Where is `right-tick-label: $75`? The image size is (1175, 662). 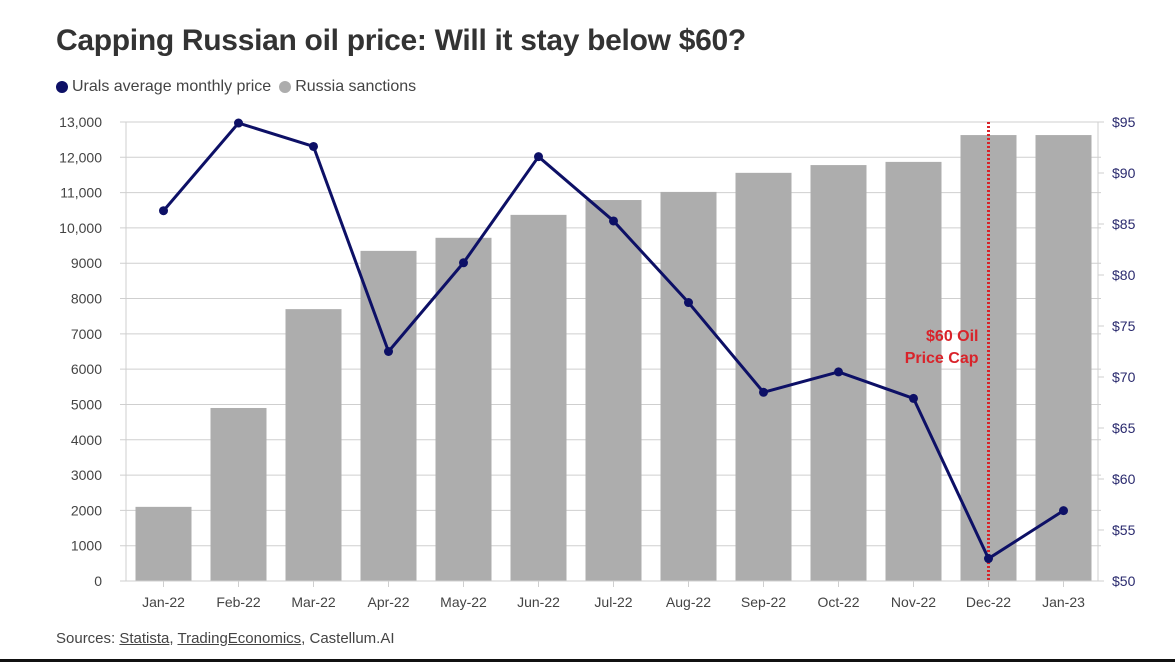 right-tick-label: $75 is located at coordinates (1124, 326).